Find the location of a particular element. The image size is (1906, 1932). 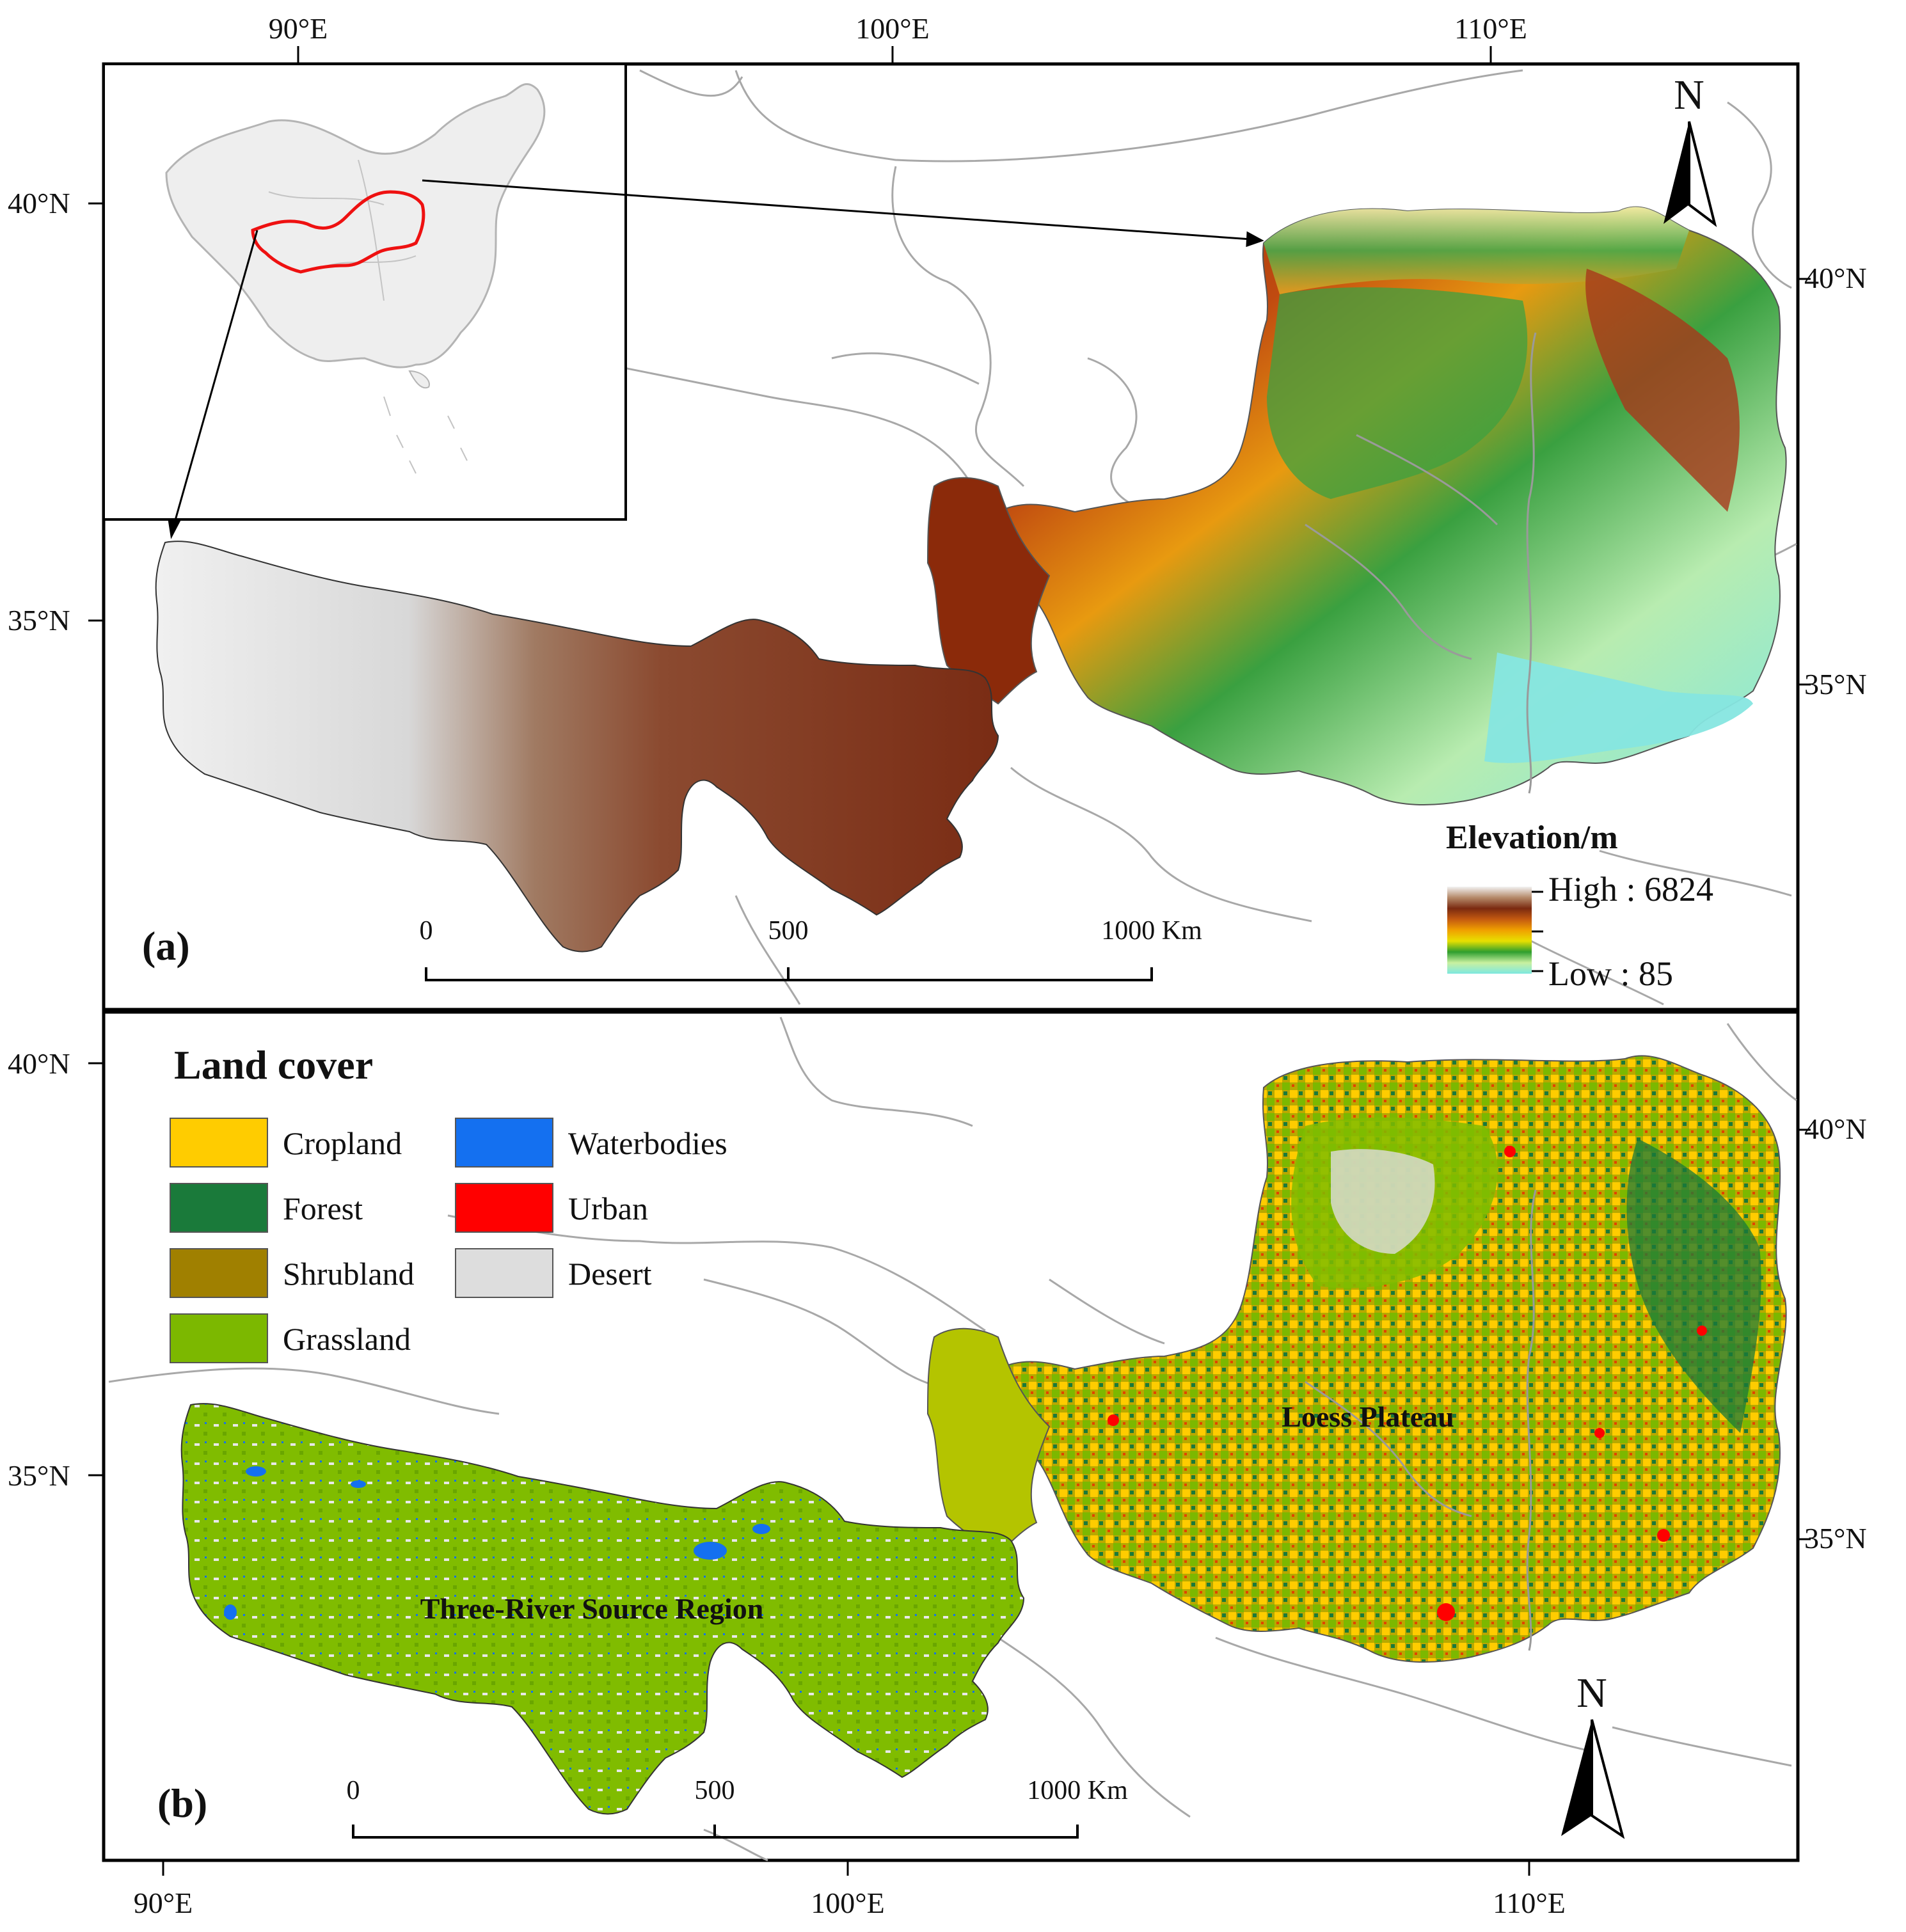

elevation-ramp is located at coordinates (1489, 930).